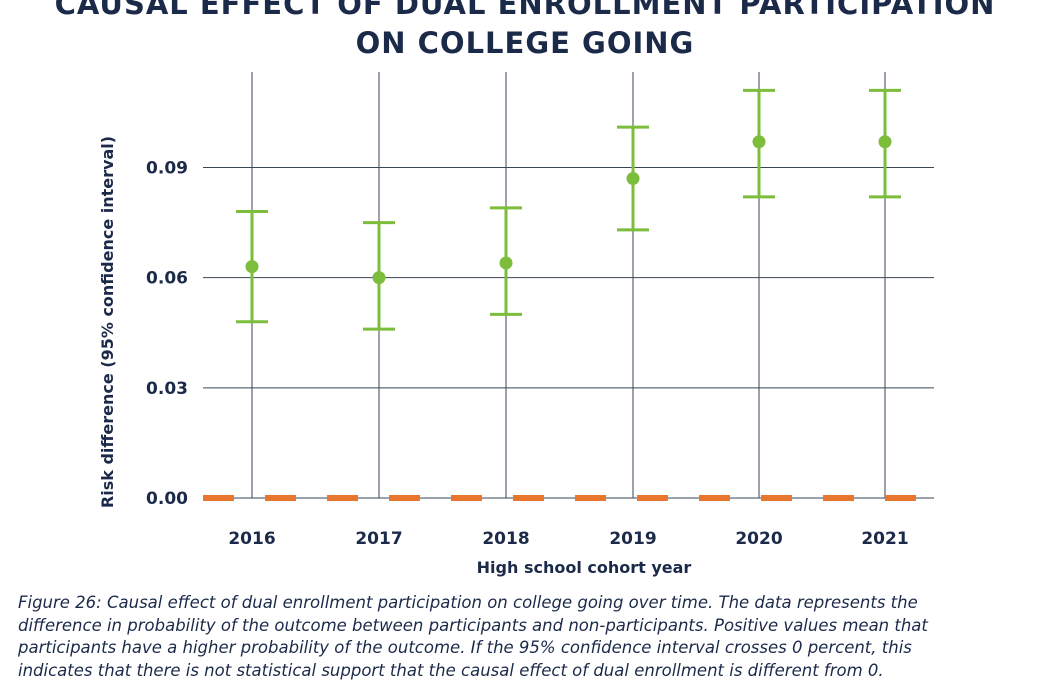  Describe the element at coordinates (167, 499) in the screenshot. I see `y-tick-label: 0.00` at that location.